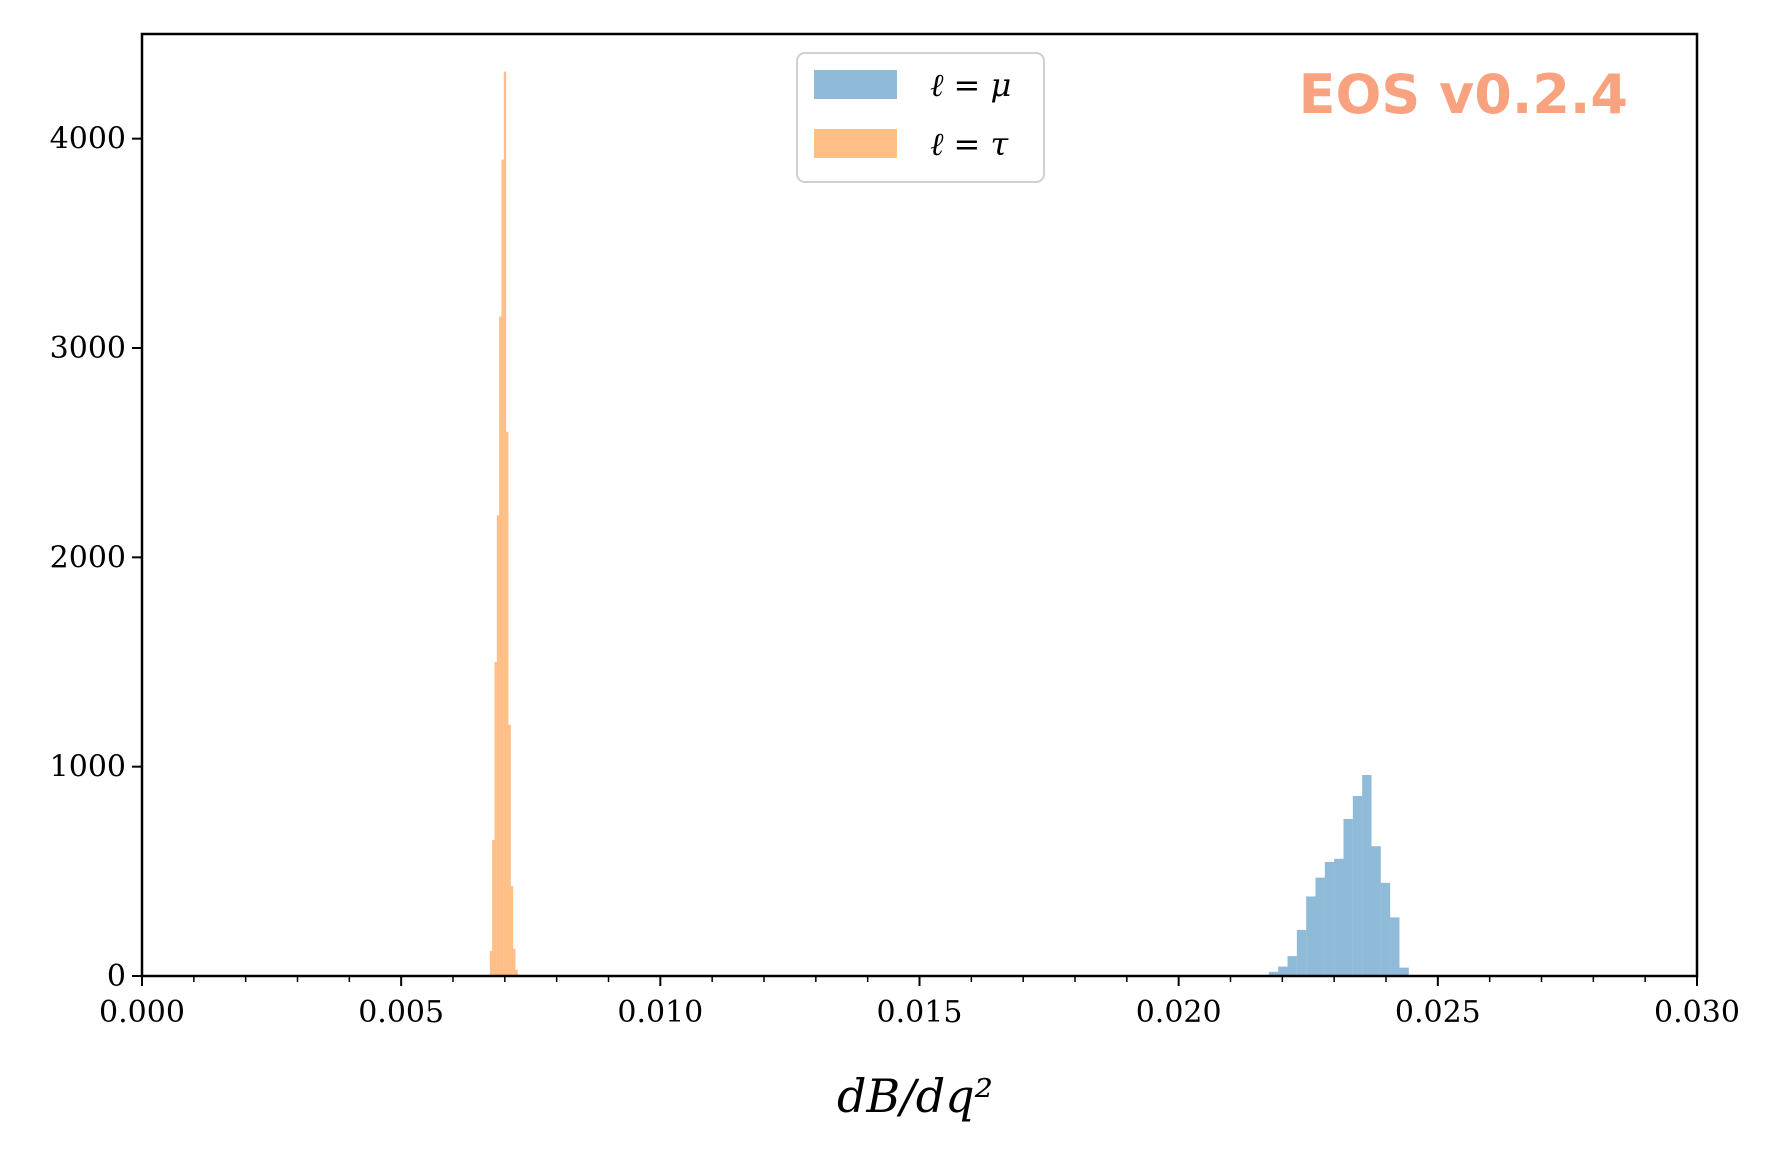 This screenshot has height=1158, width=1769. I want to click on x-tick-label: 0.005, so click(401, 1012).